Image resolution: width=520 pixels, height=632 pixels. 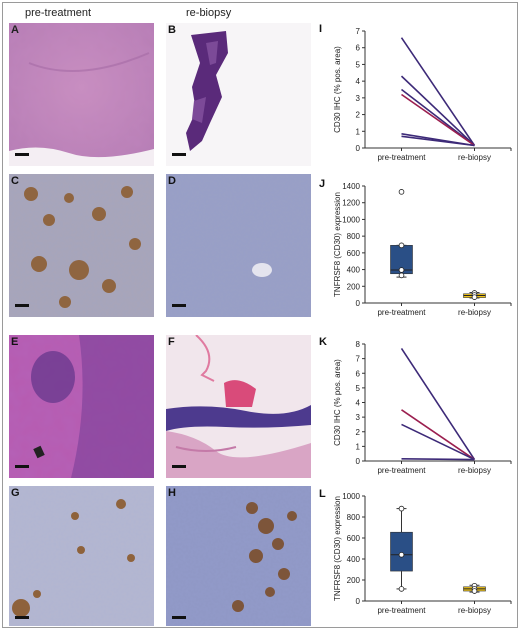 I want to click on panel-f-image, so click(x=238, y=406).